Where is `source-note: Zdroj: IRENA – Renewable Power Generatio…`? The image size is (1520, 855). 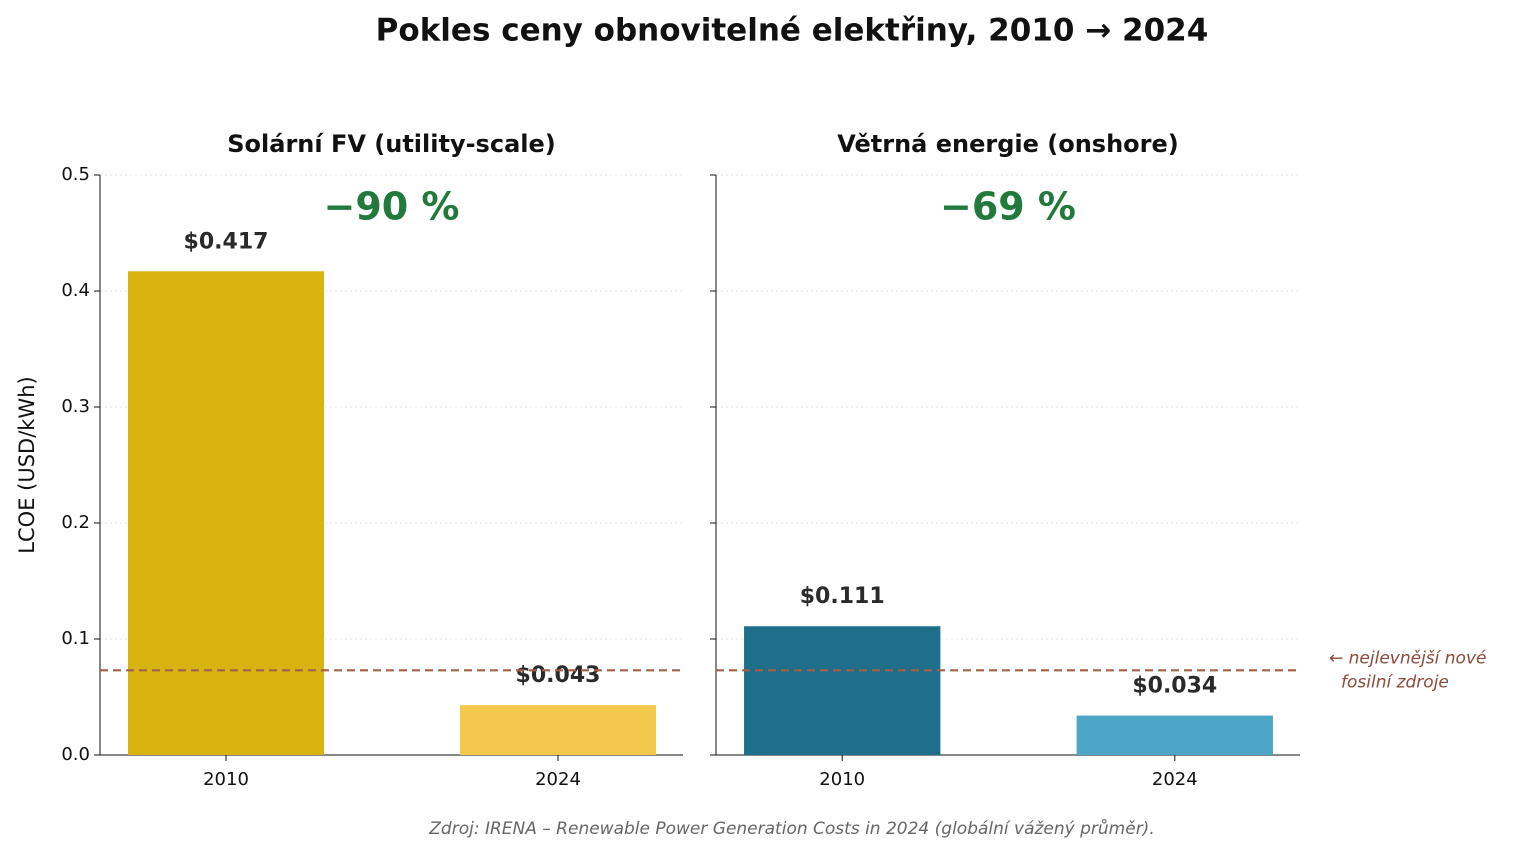 source-note: Zdroj: IRENA – Renewable Power Generatio… is located at coordinates (791, 828).